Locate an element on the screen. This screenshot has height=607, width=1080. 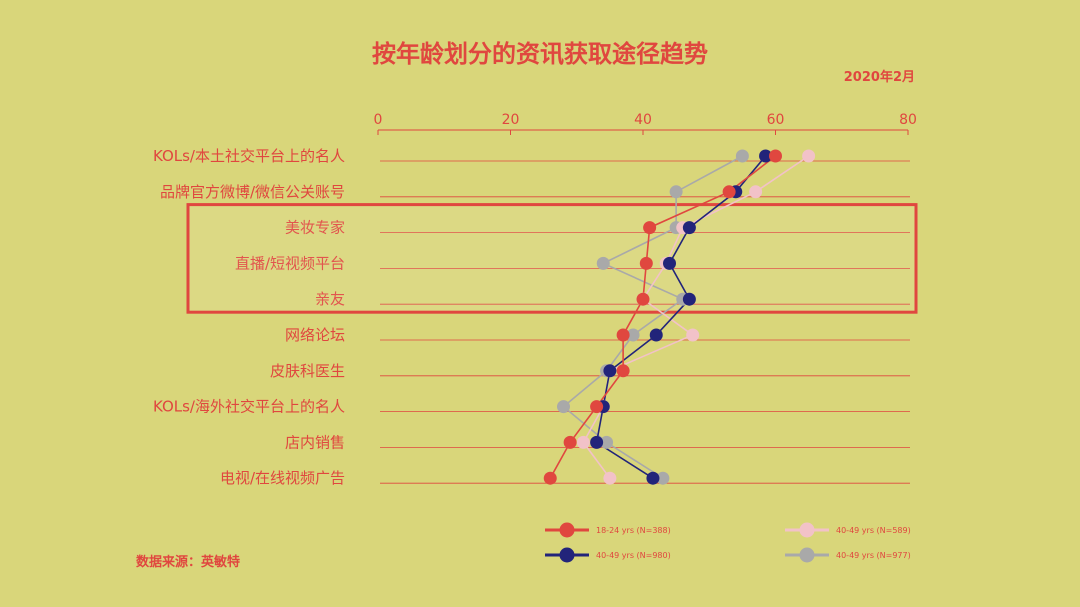
highlight-box is located at coordinates (552, 258).